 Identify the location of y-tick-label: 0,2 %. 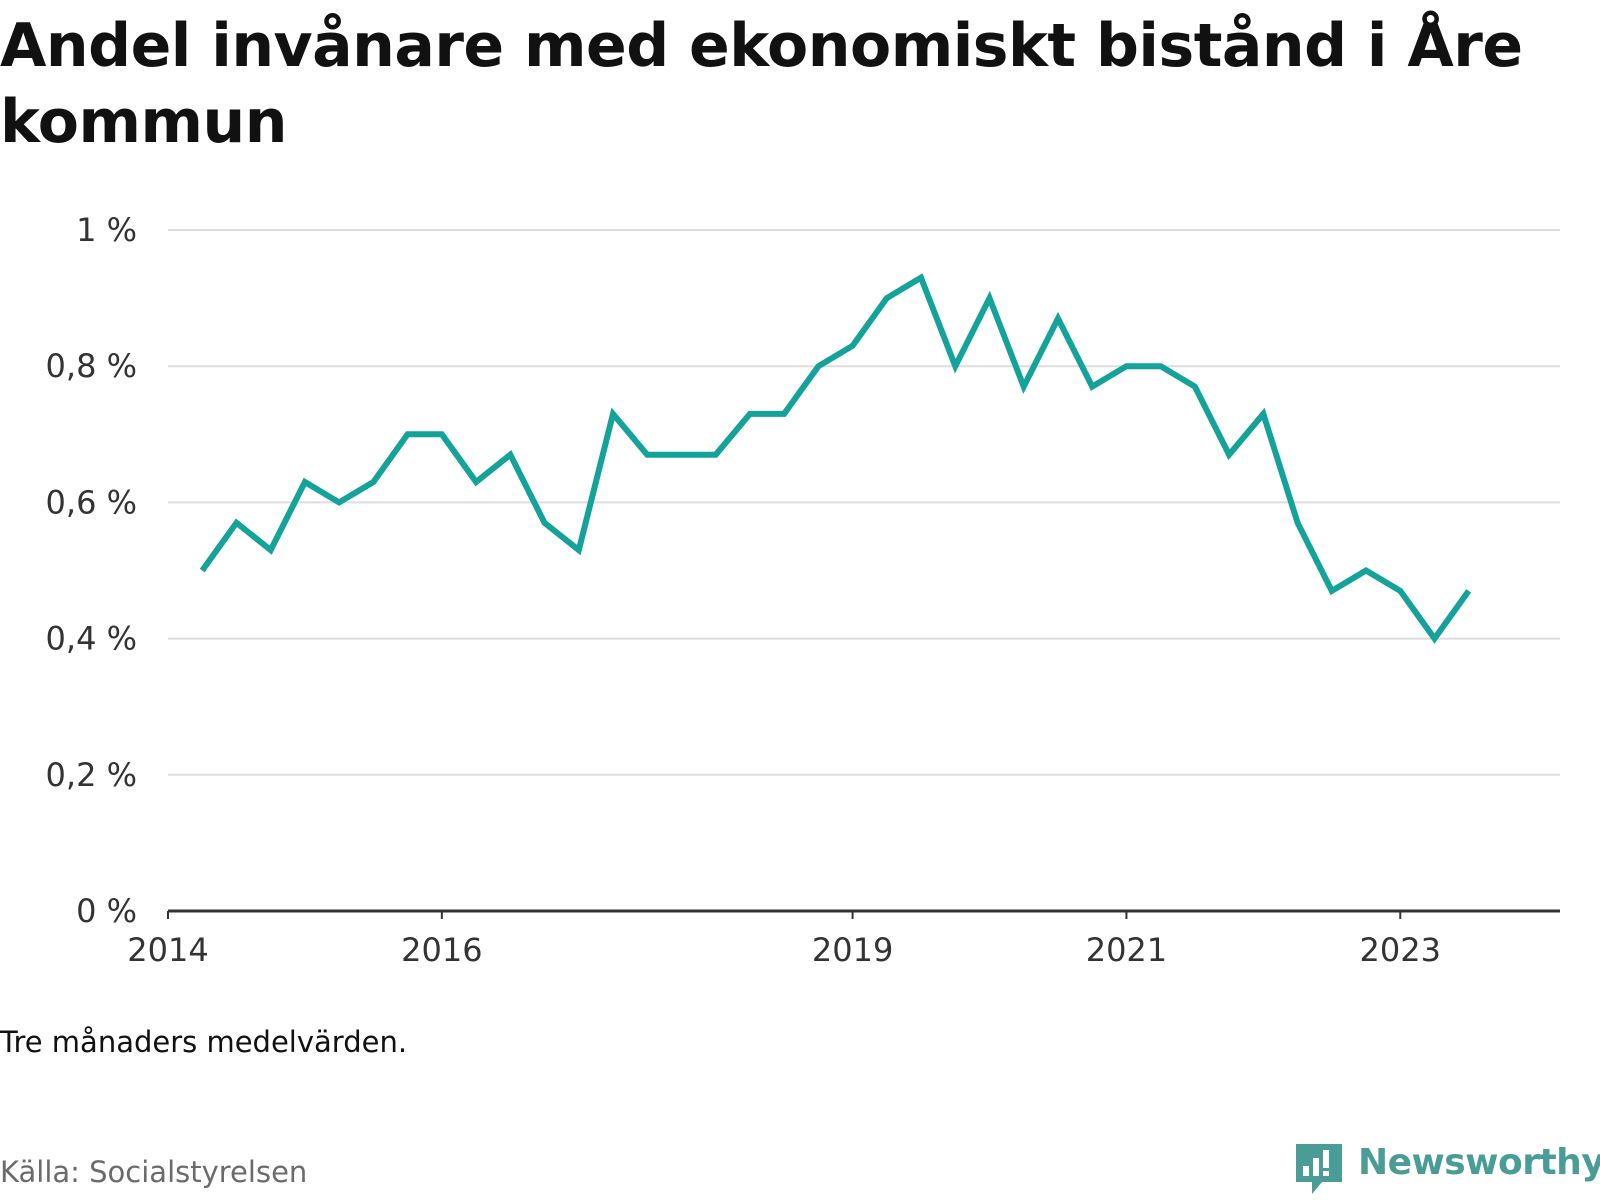
(91, 775).